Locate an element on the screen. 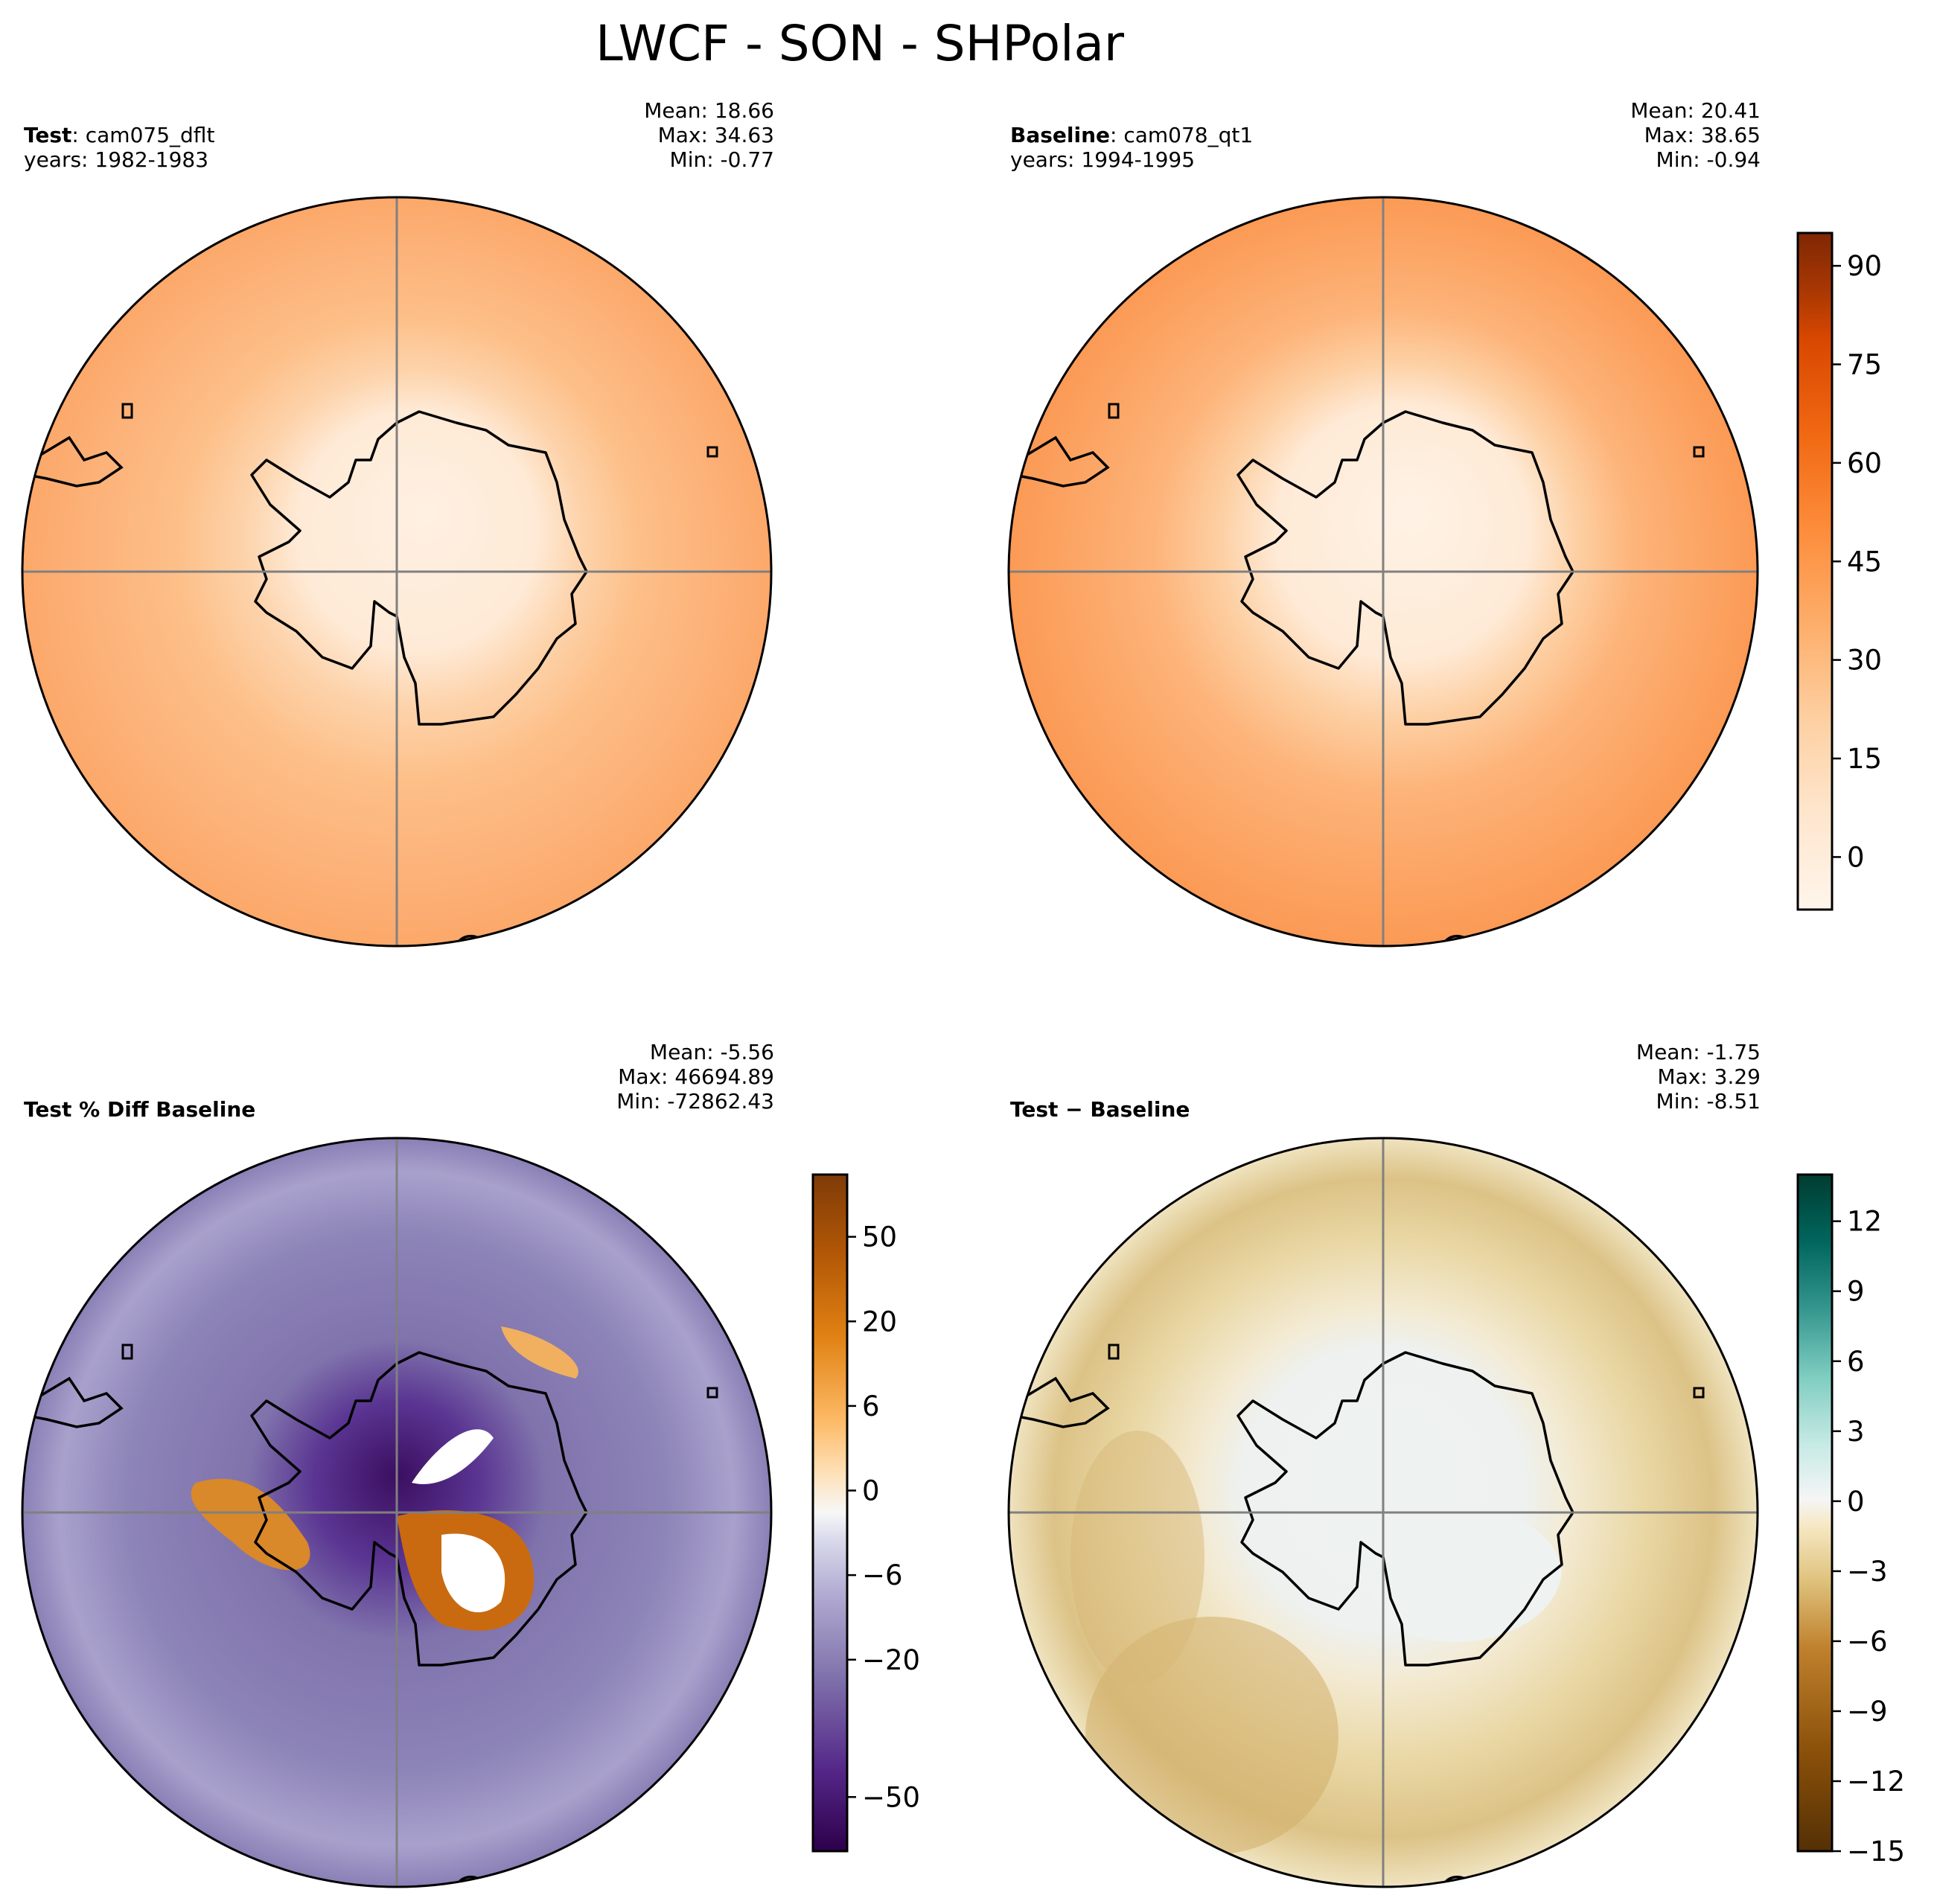  colorbar-pctdiff: 50 20 6 0 −6 −20 −50 is located at coordinates (865, 1513).